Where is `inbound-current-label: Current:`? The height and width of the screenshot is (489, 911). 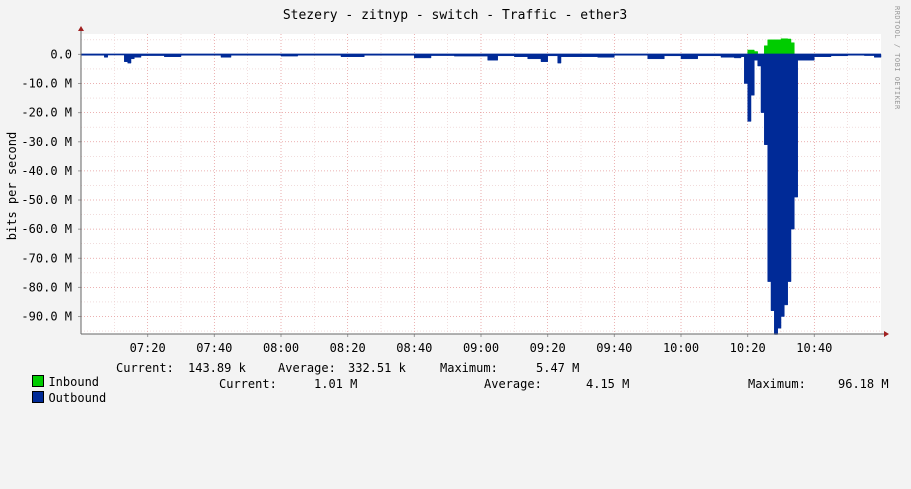 inbound-current-label: Current: is located at coordinates (145, 368).